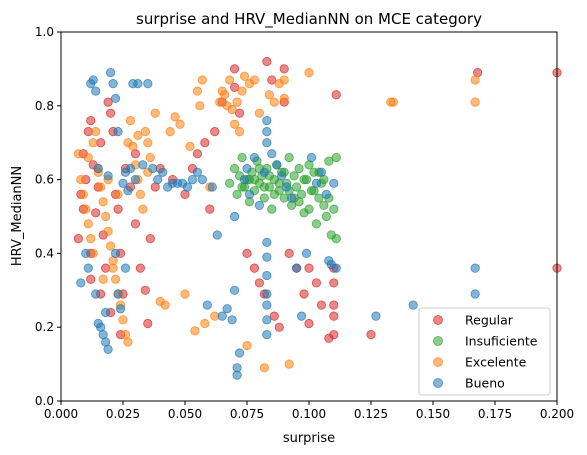 Image resolution: width=587 pixels, height=455 pixels. Describe the element at coordinates (123, 414) in the screenshot. I see `x-tick-label: 0.025` at that location.